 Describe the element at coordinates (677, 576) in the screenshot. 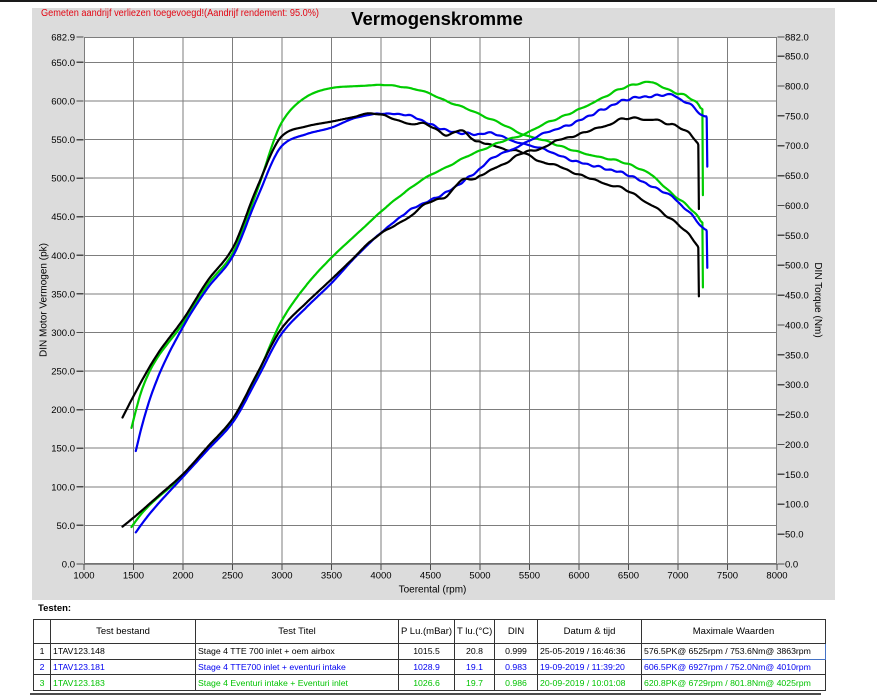

I see `svg-text: 7000` at that location.